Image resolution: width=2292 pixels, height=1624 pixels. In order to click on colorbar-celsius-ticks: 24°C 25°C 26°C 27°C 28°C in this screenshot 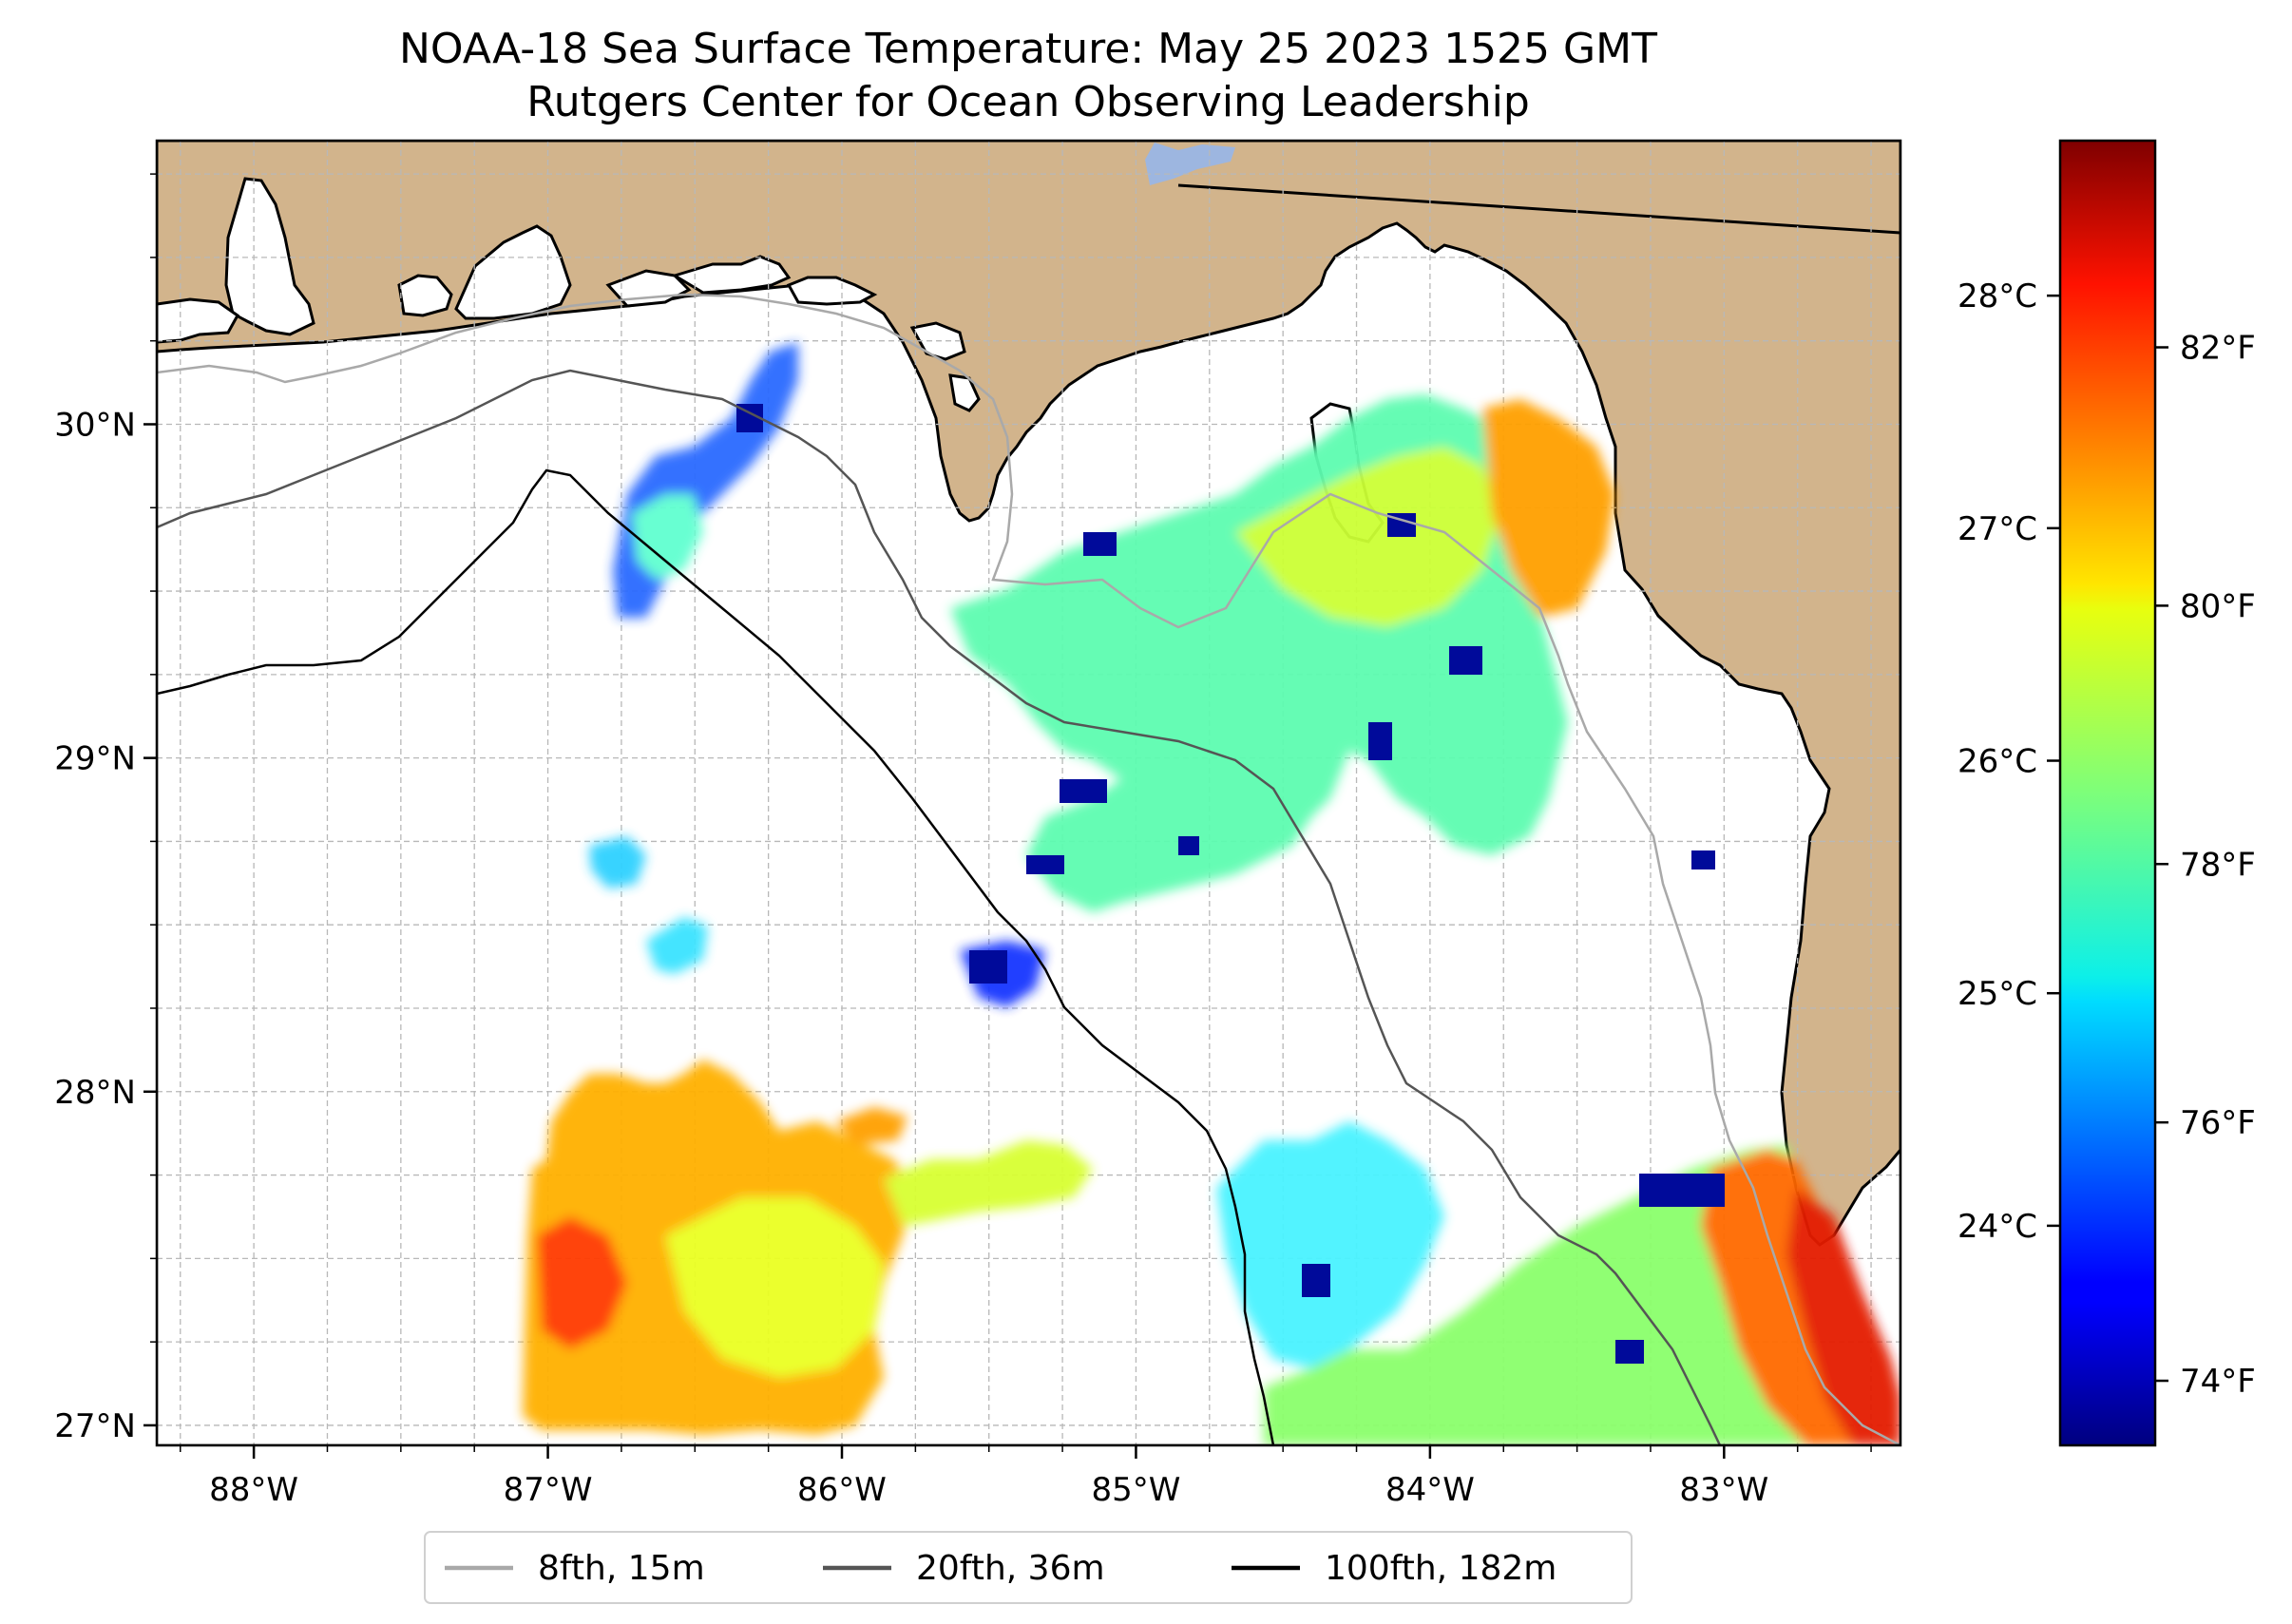, I will do `click(2009, 761)`.